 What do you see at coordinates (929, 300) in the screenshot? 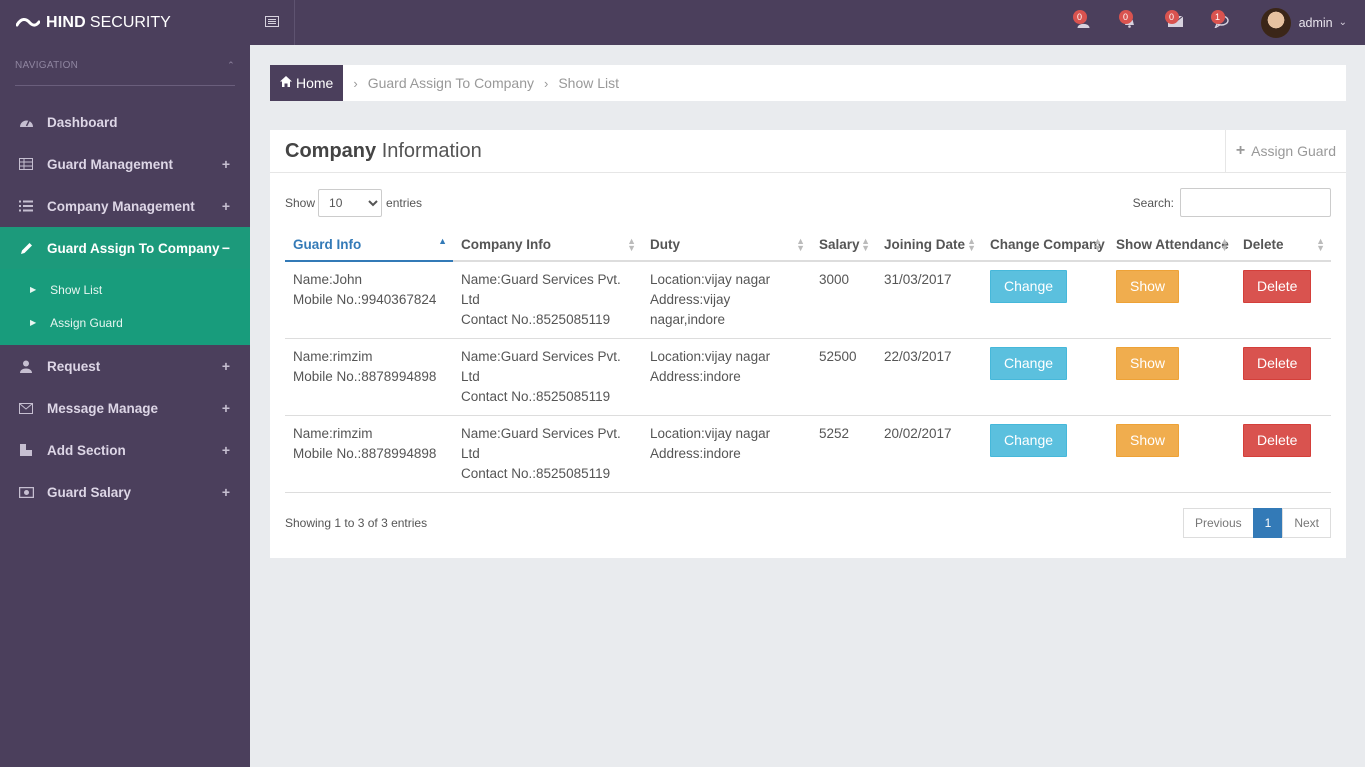
I see `cell-joining-date: 31/03/2017` at bounding box center [929, 300].